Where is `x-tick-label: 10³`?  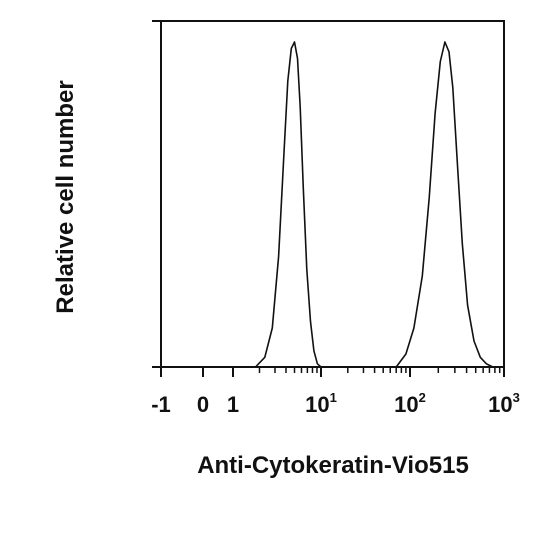 x-tick-label: 10³ is located at coordinates (504, 403).